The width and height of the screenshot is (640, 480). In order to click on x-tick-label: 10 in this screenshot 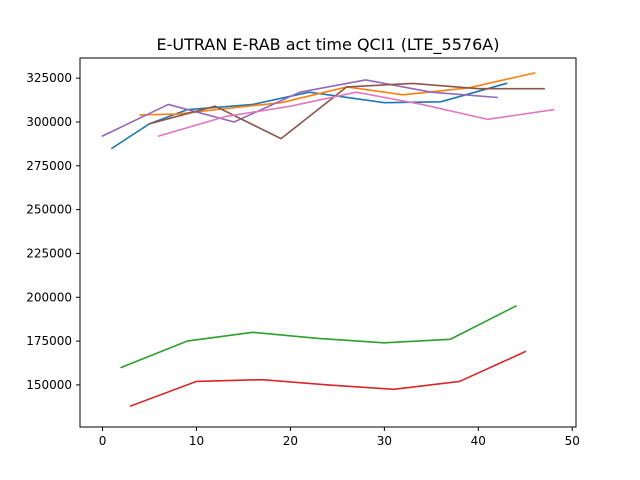, I will do `click(196, 441)`.